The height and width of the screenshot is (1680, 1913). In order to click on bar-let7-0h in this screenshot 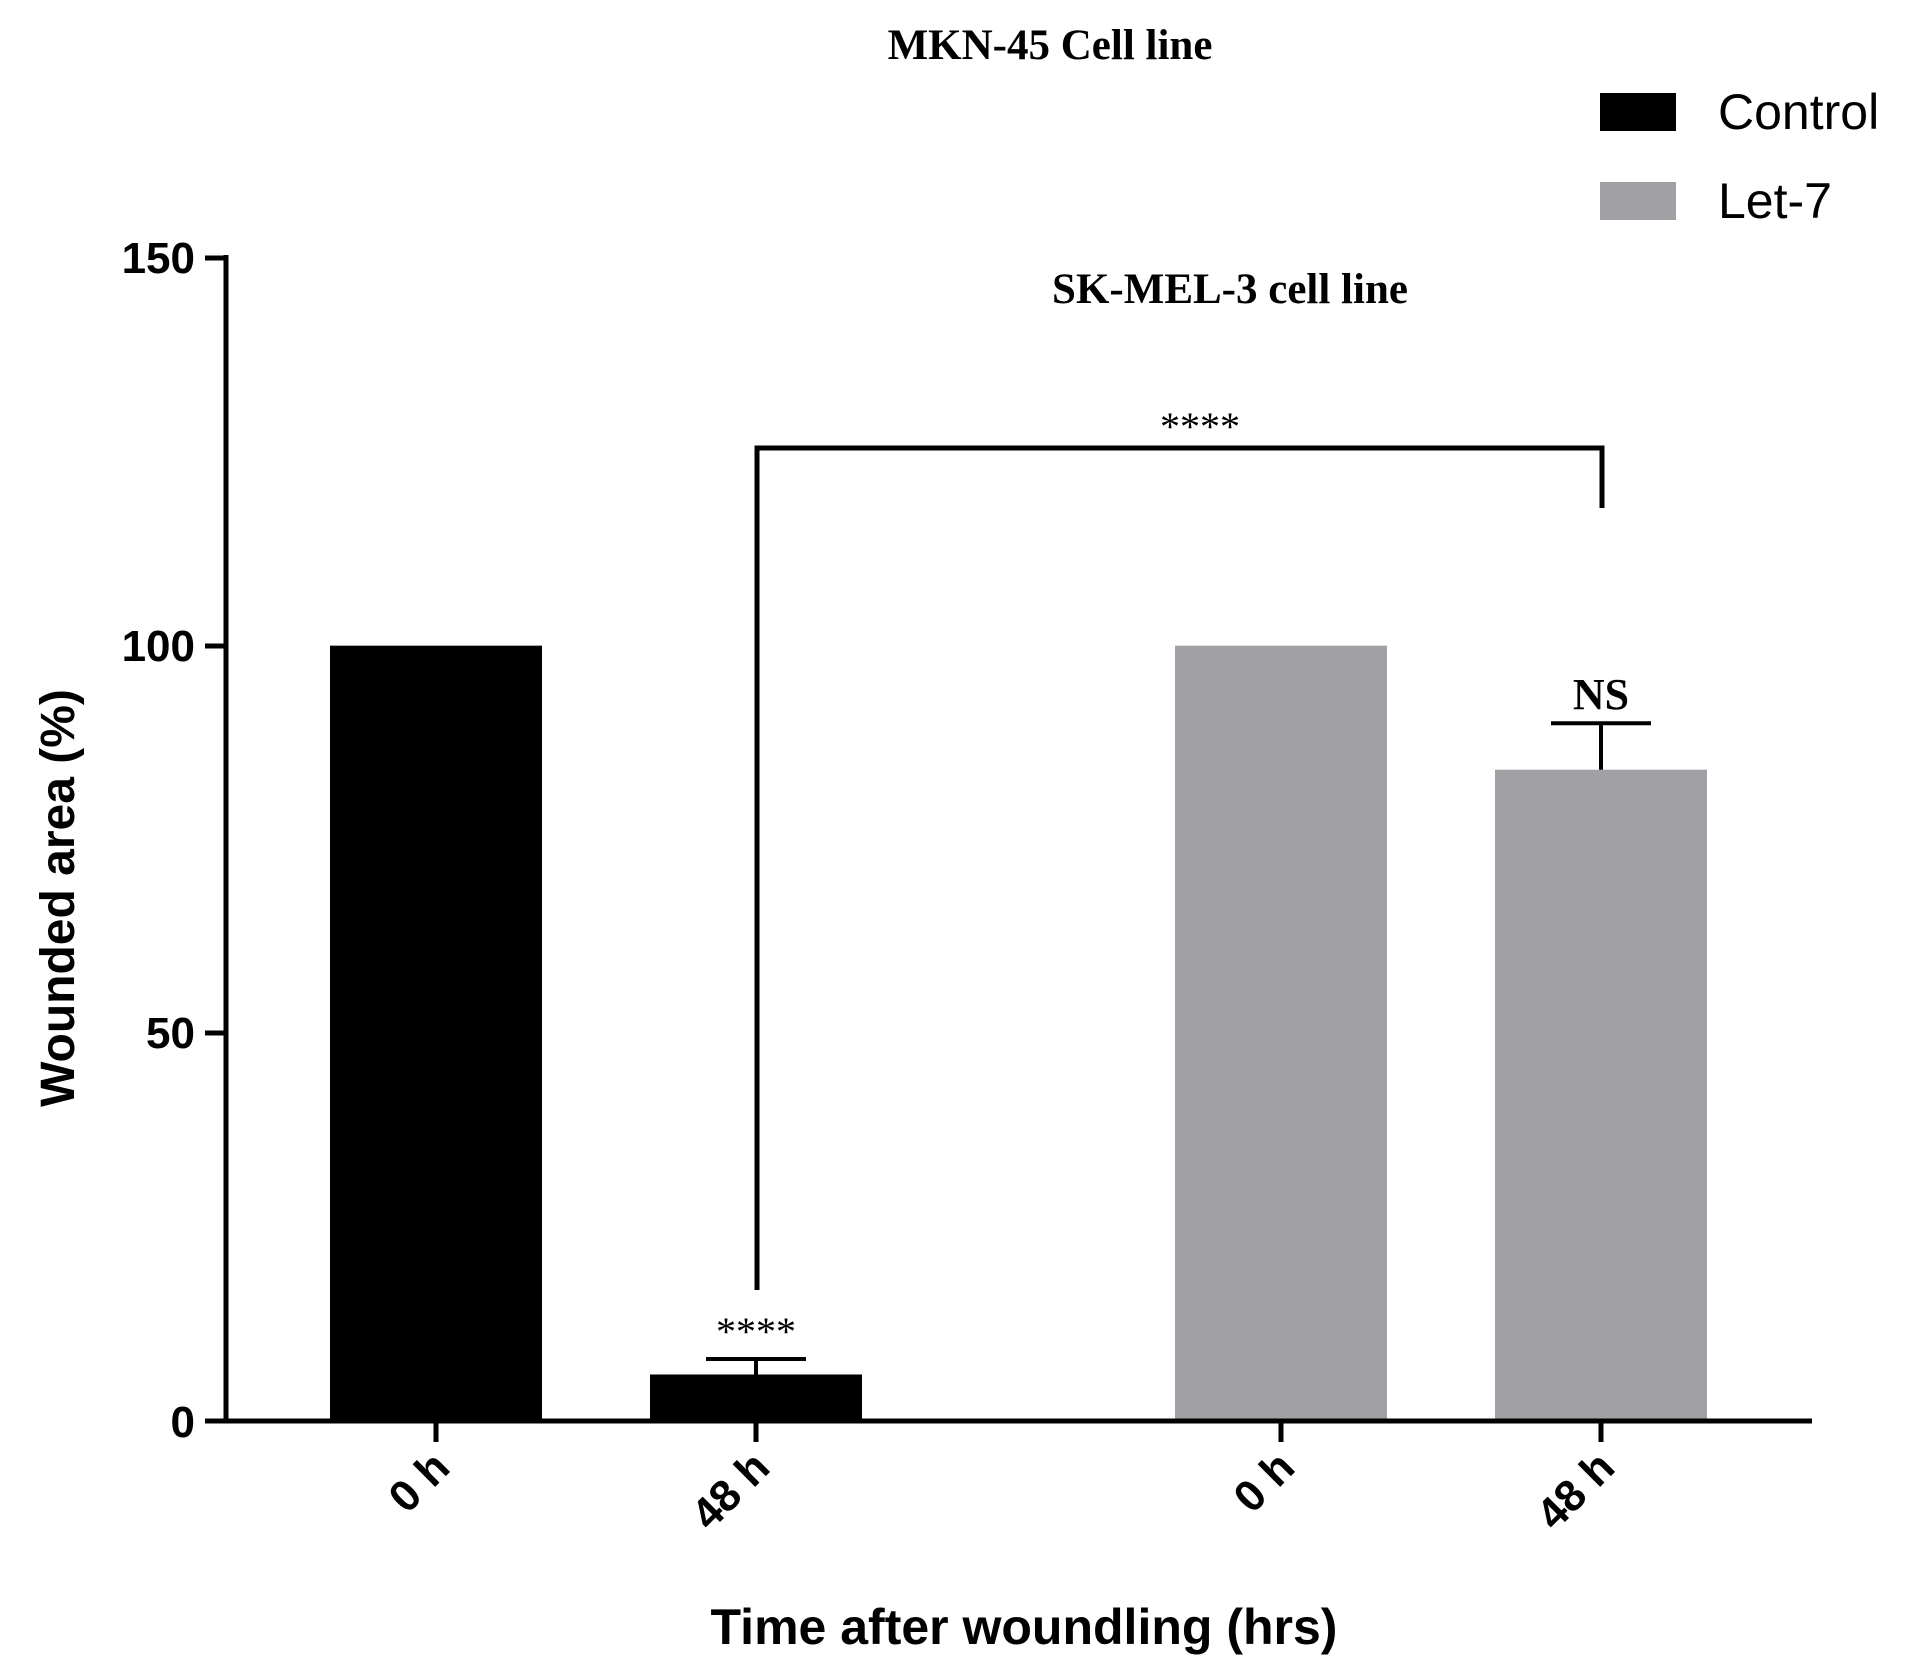, I will do `click(1281, 1033)`.